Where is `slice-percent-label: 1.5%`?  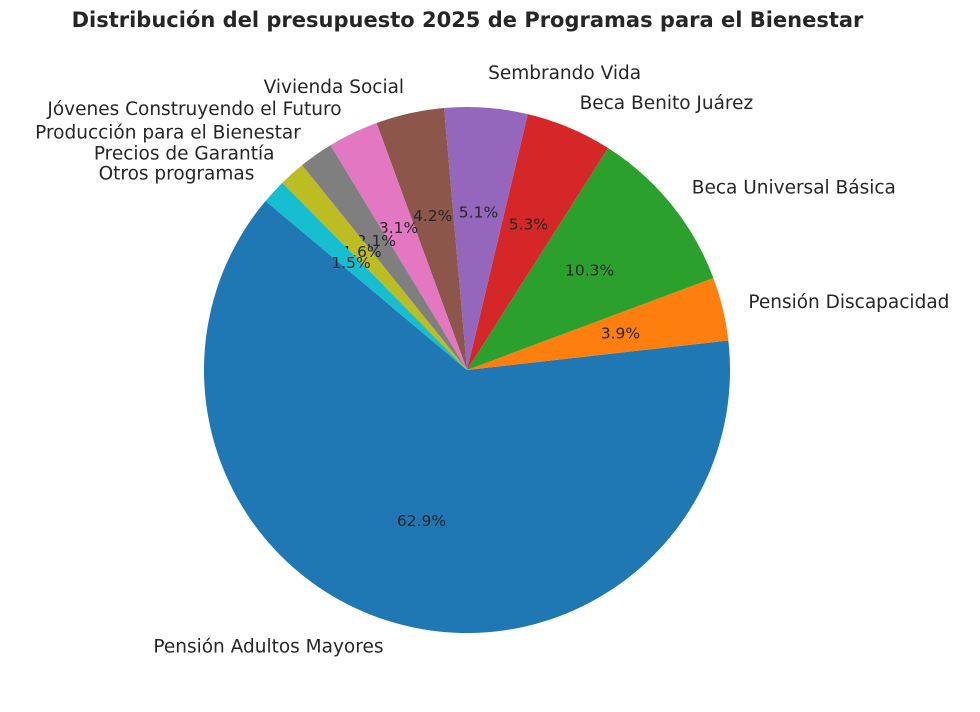
slice-percent-label: 1.5% is located at coordinates (350, 263).